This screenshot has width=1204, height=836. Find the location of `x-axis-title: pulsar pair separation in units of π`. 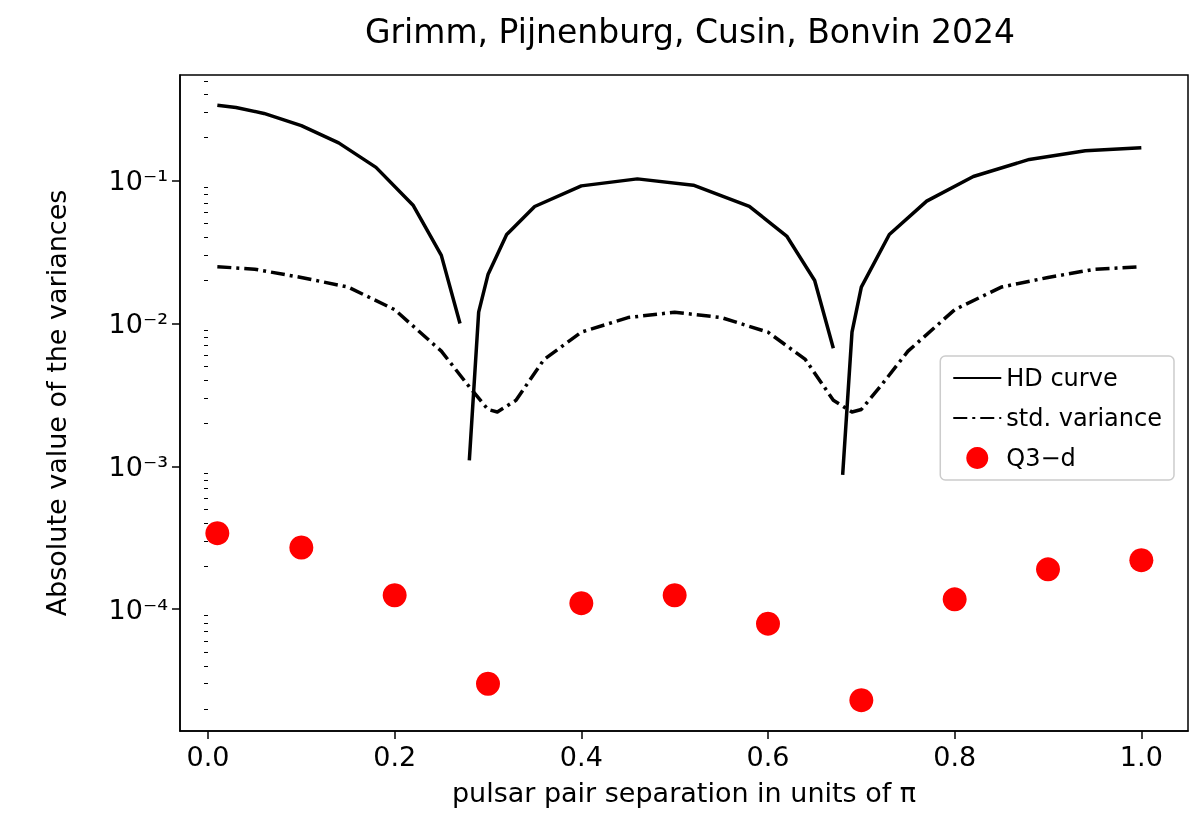

x-axis-title: pulsar pair separation in units of π is located at coordinates (684, 792).